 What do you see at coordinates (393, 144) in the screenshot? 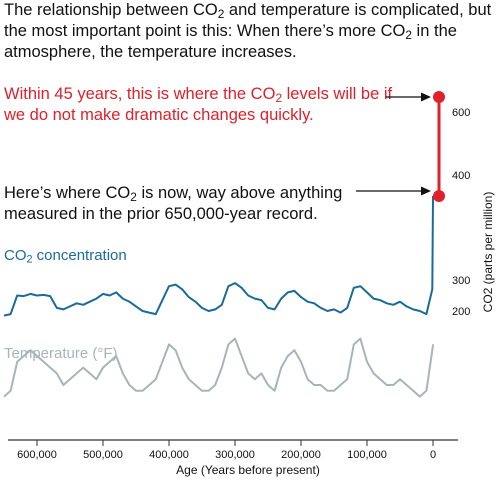
I see `annotation-arrows` at bounding box center [393, 144].